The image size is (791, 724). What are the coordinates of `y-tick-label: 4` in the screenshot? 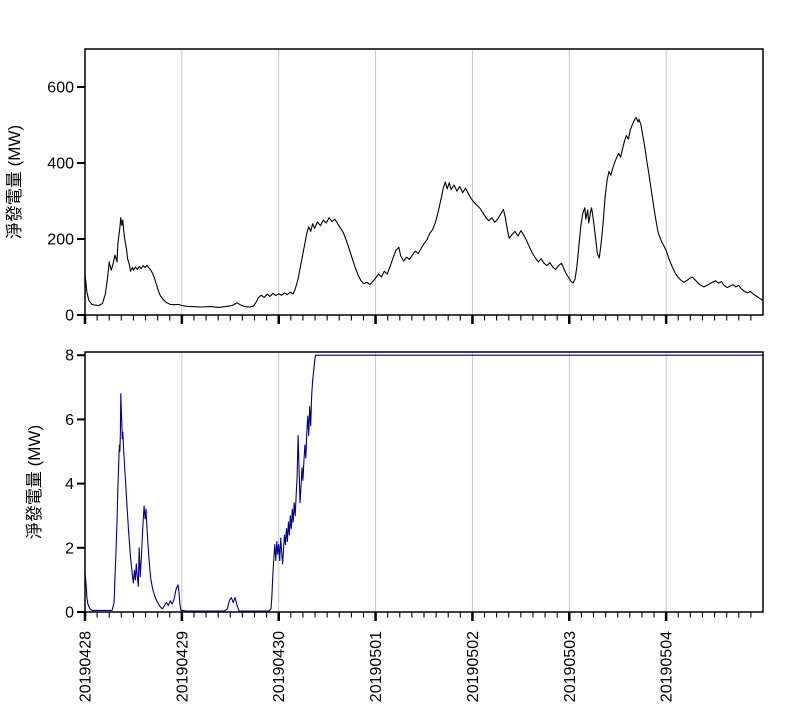 It's located at (69, 484).